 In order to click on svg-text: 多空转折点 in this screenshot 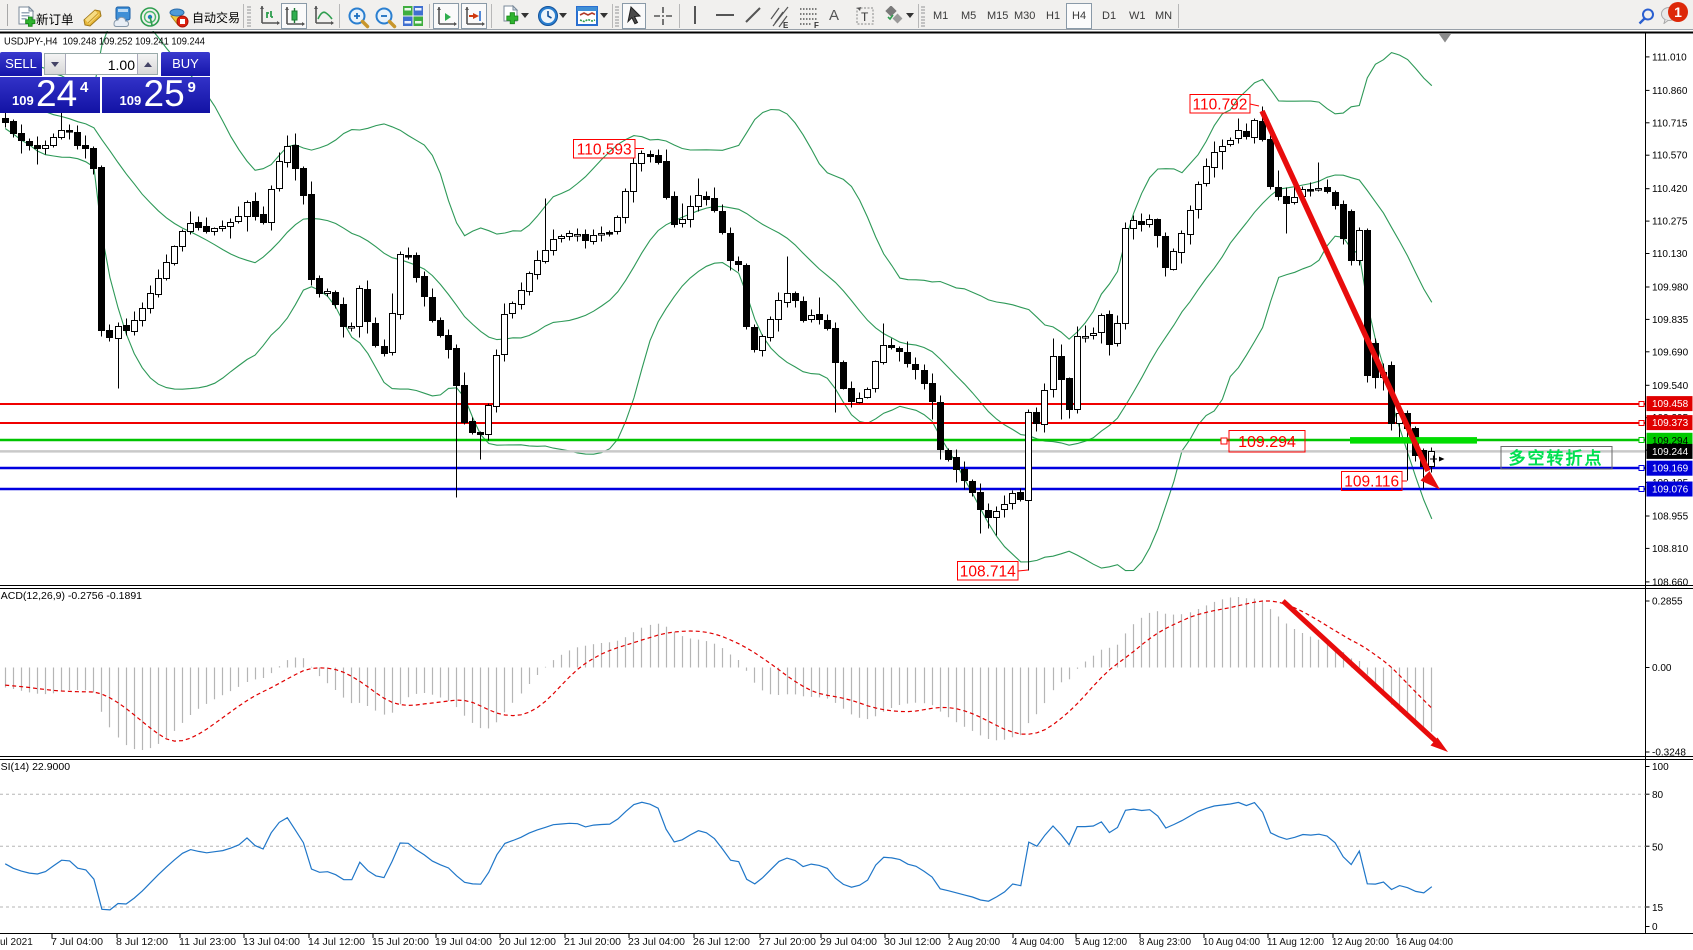, I will do `click(1556, 458)`.